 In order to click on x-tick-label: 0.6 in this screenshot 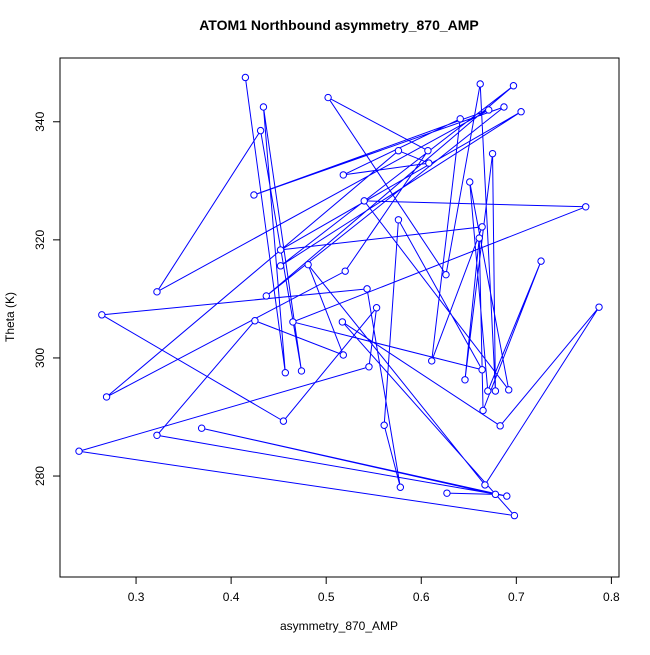, I will do `click(421, 597)`.